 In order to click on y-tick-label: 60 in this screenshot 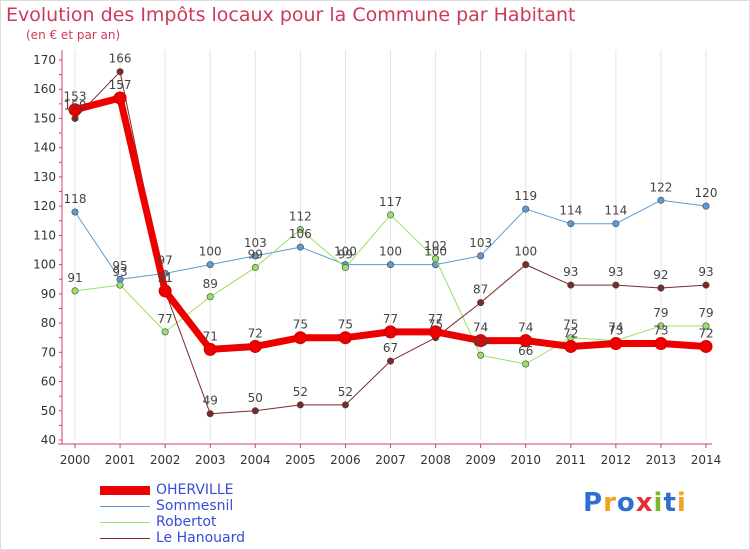, I will do `click(48, 382)`.